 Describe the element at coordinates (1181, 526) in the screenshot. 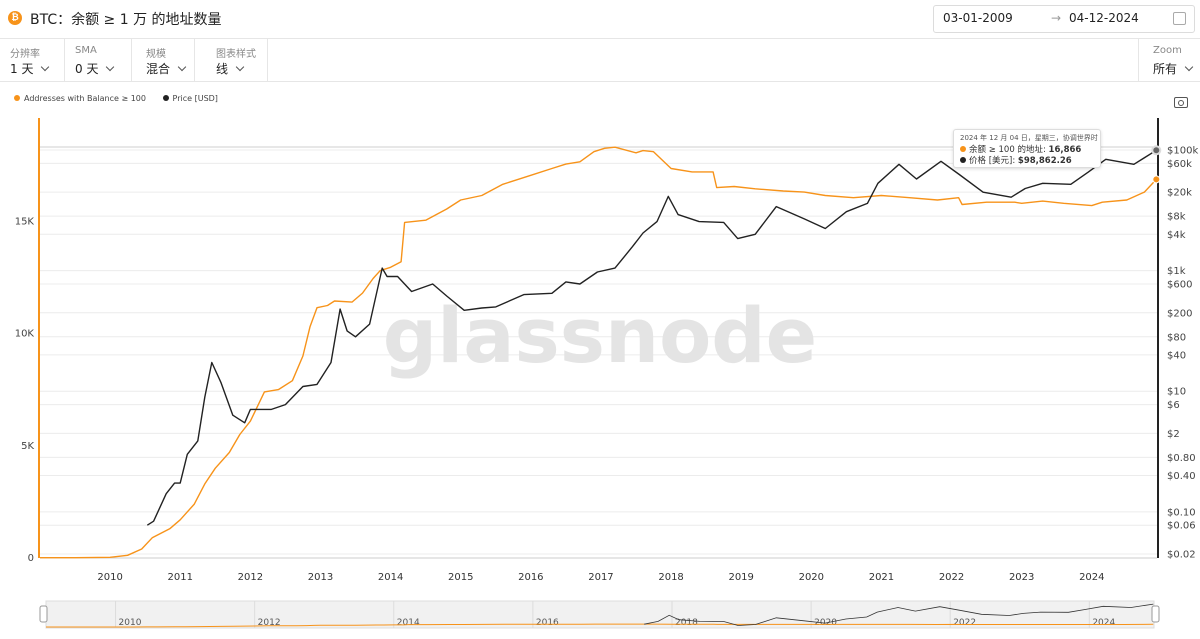

I see `y-right-tick-label: $0.06` at that location.